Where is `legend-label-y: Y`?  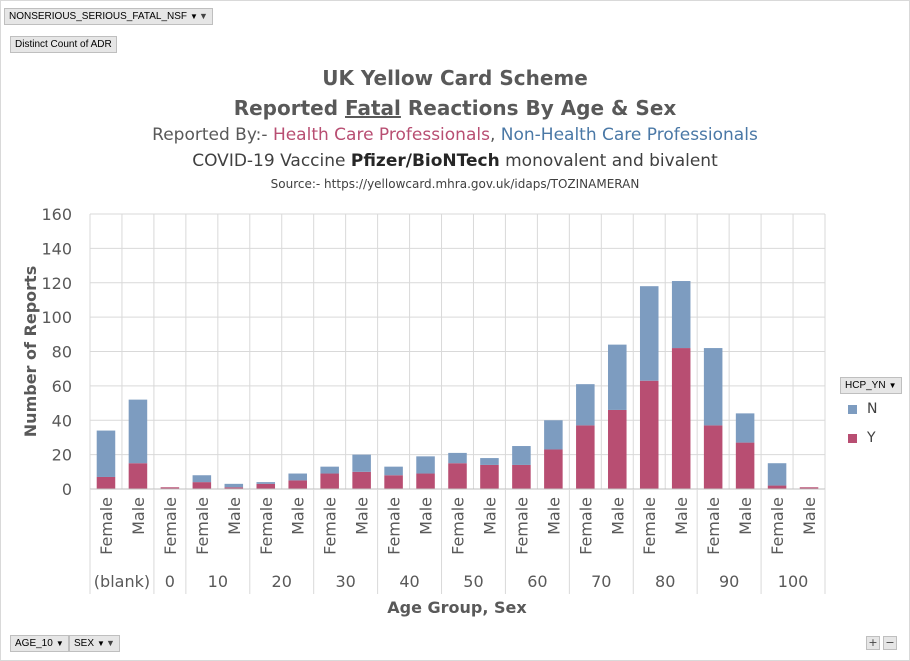 legend-label-y: Y is located at coordinates (871, 438).